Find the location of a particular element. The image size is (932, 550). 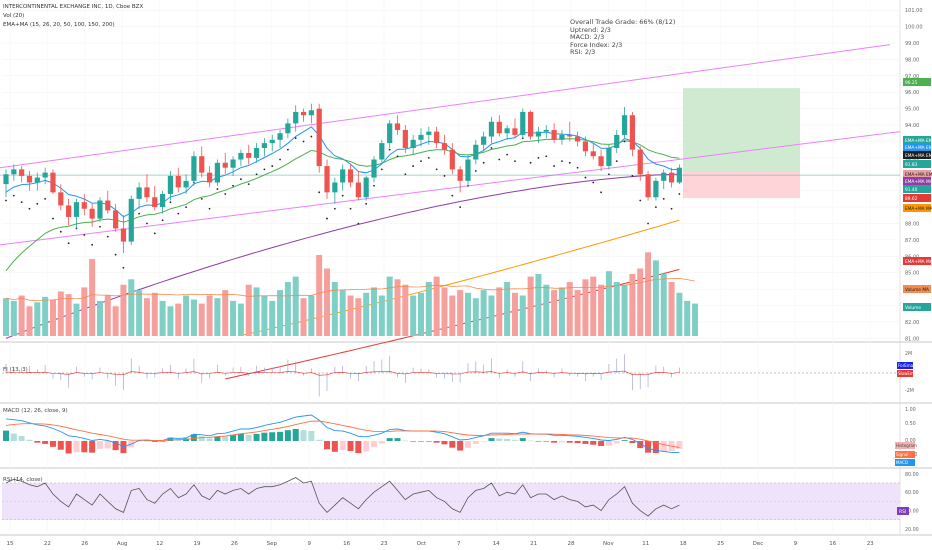

price-tag-text: EMA+MA MA 3 is located at coordinates (918, 262).